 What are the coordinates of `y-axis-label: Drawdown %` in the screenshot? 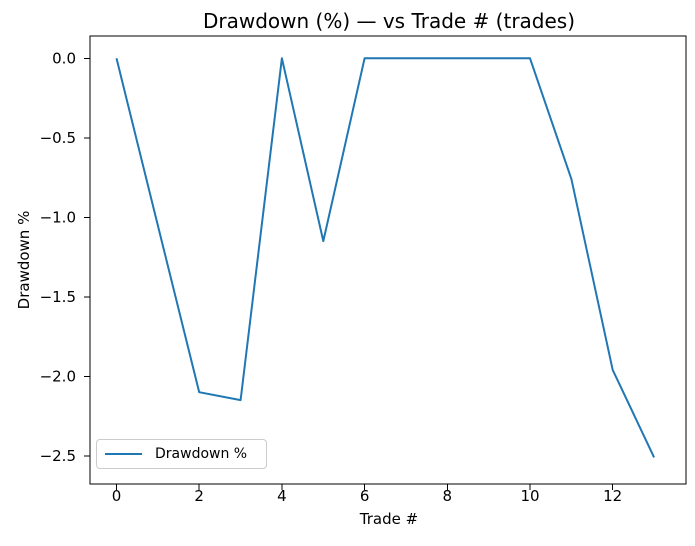 It's located at (24, 260).